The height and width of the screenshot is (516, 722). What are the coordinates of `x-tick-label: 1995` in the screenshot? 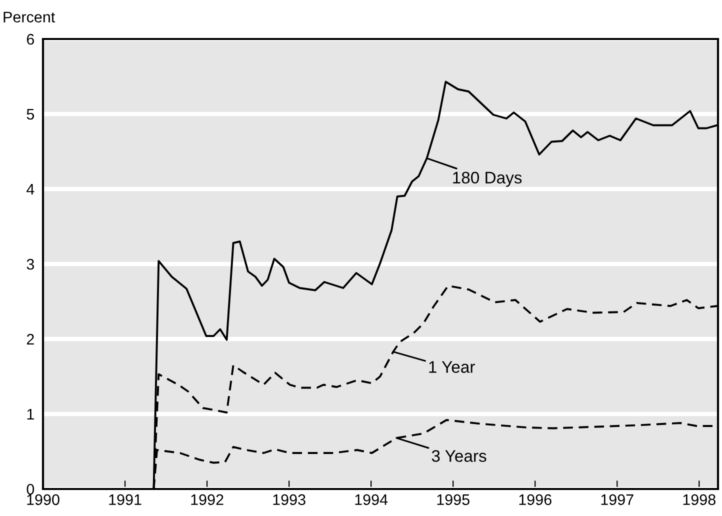 It's located at (453, 500).